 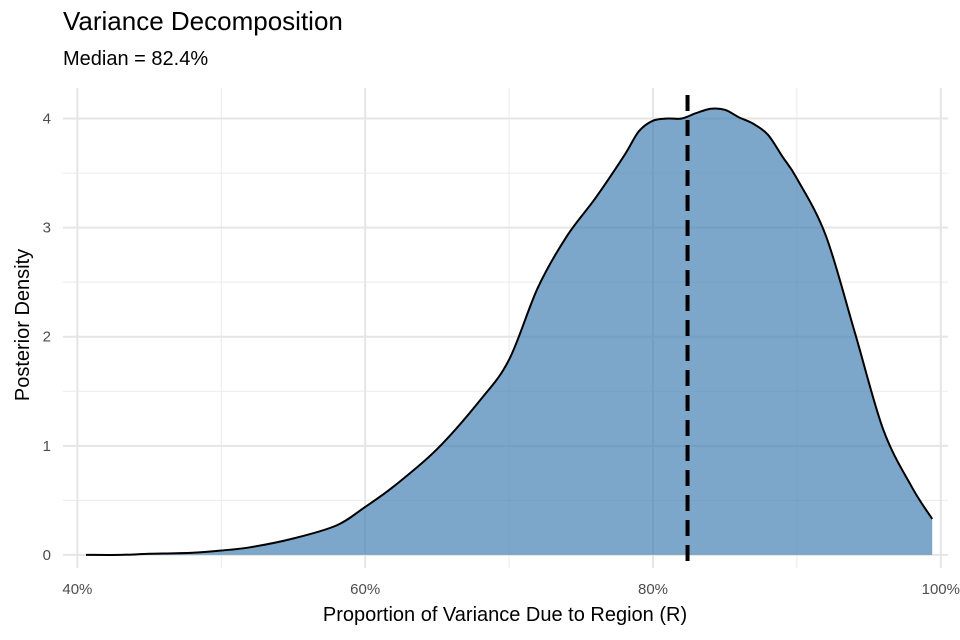 I want to click on chart-subtitle: Median = 82.4%, so click(x=136, y=59).